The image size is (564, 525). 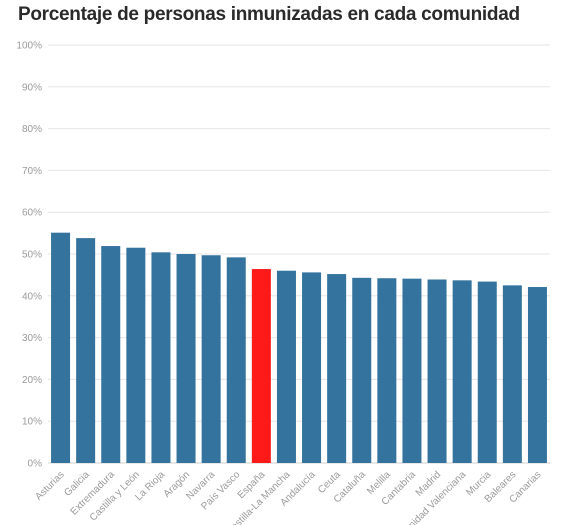 What do you see at coordinates (186, 358) in the screenshot?
I see `bar-aragón` at bounding box center [186, 358].